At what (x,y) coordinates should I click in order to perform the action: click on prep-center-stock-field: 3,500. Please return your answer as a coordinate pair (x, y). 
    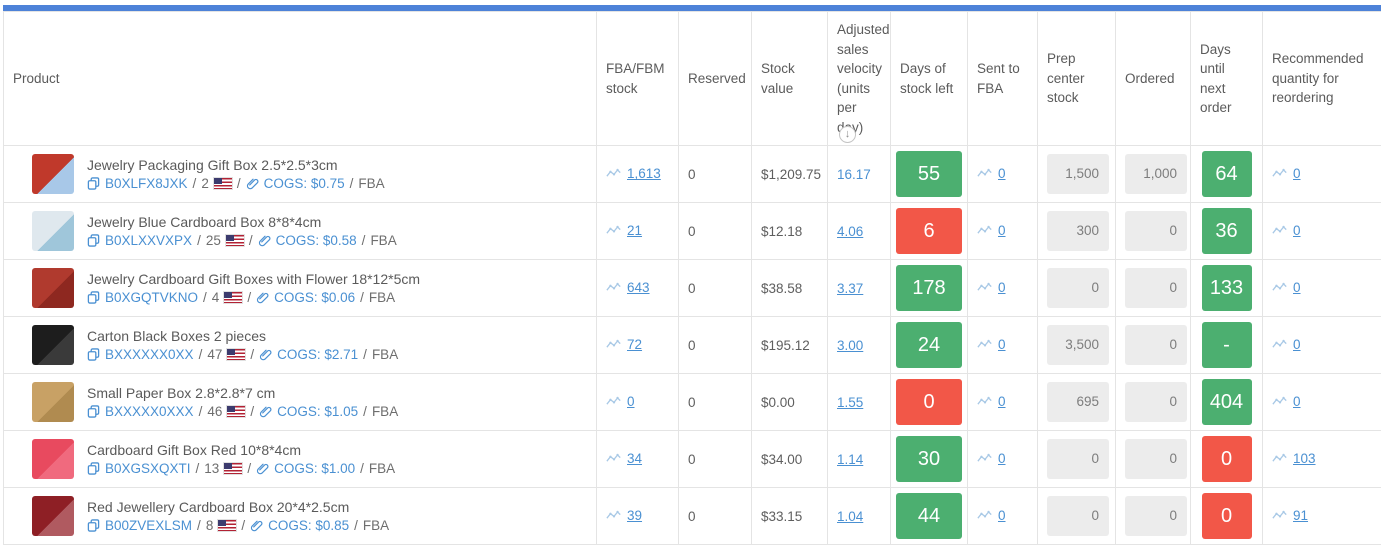
    Looking at the image, I should click on (1078, 345).